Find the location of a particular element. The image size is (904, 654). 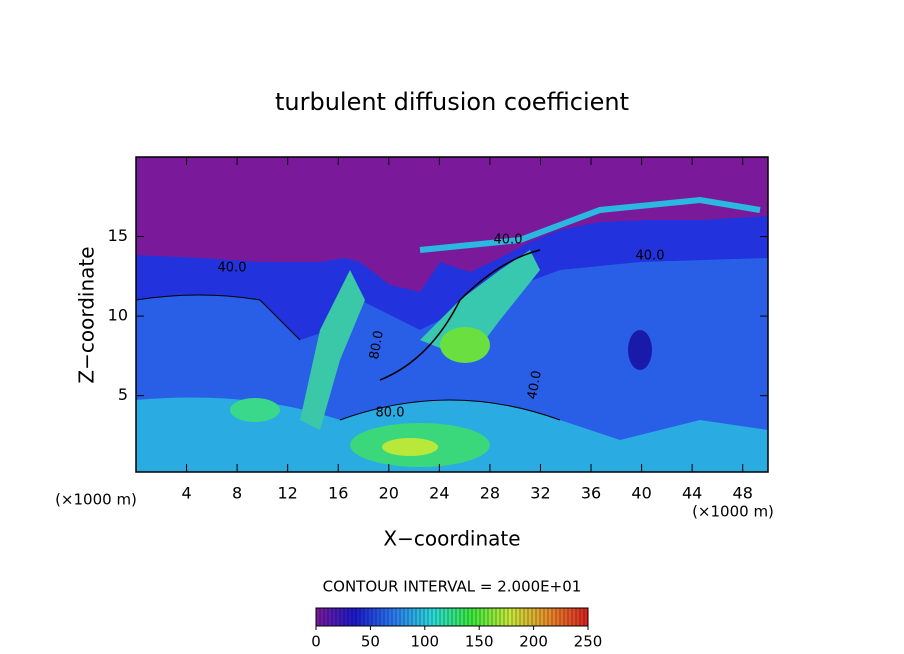

x-tick-label: 44 is located at coordinates (692, 493).